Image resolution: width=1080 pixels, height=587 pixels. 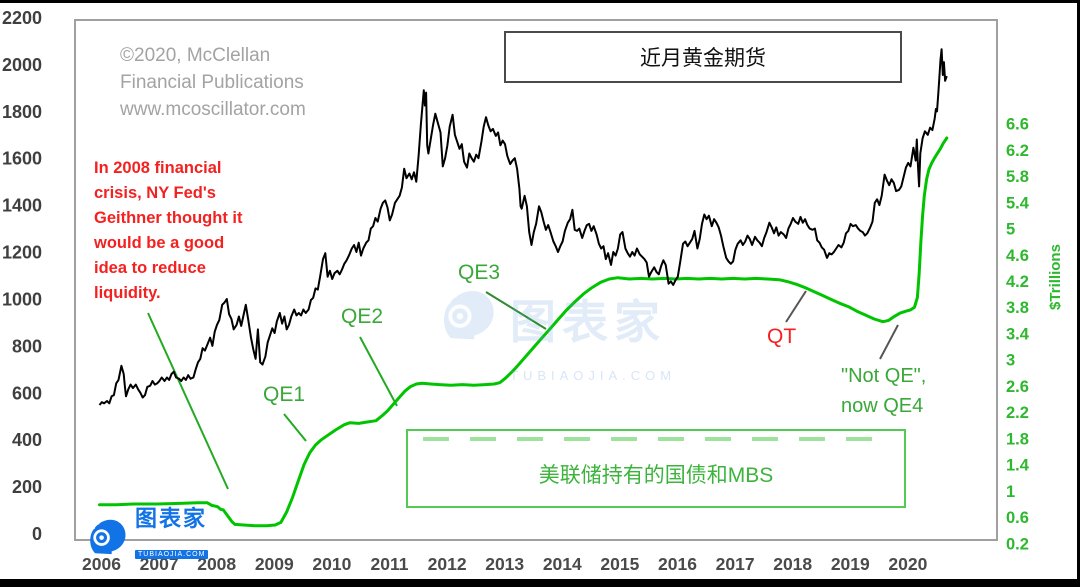 I want to click on x-axis-tick-2006: 2006, so click(x=101, y=564).